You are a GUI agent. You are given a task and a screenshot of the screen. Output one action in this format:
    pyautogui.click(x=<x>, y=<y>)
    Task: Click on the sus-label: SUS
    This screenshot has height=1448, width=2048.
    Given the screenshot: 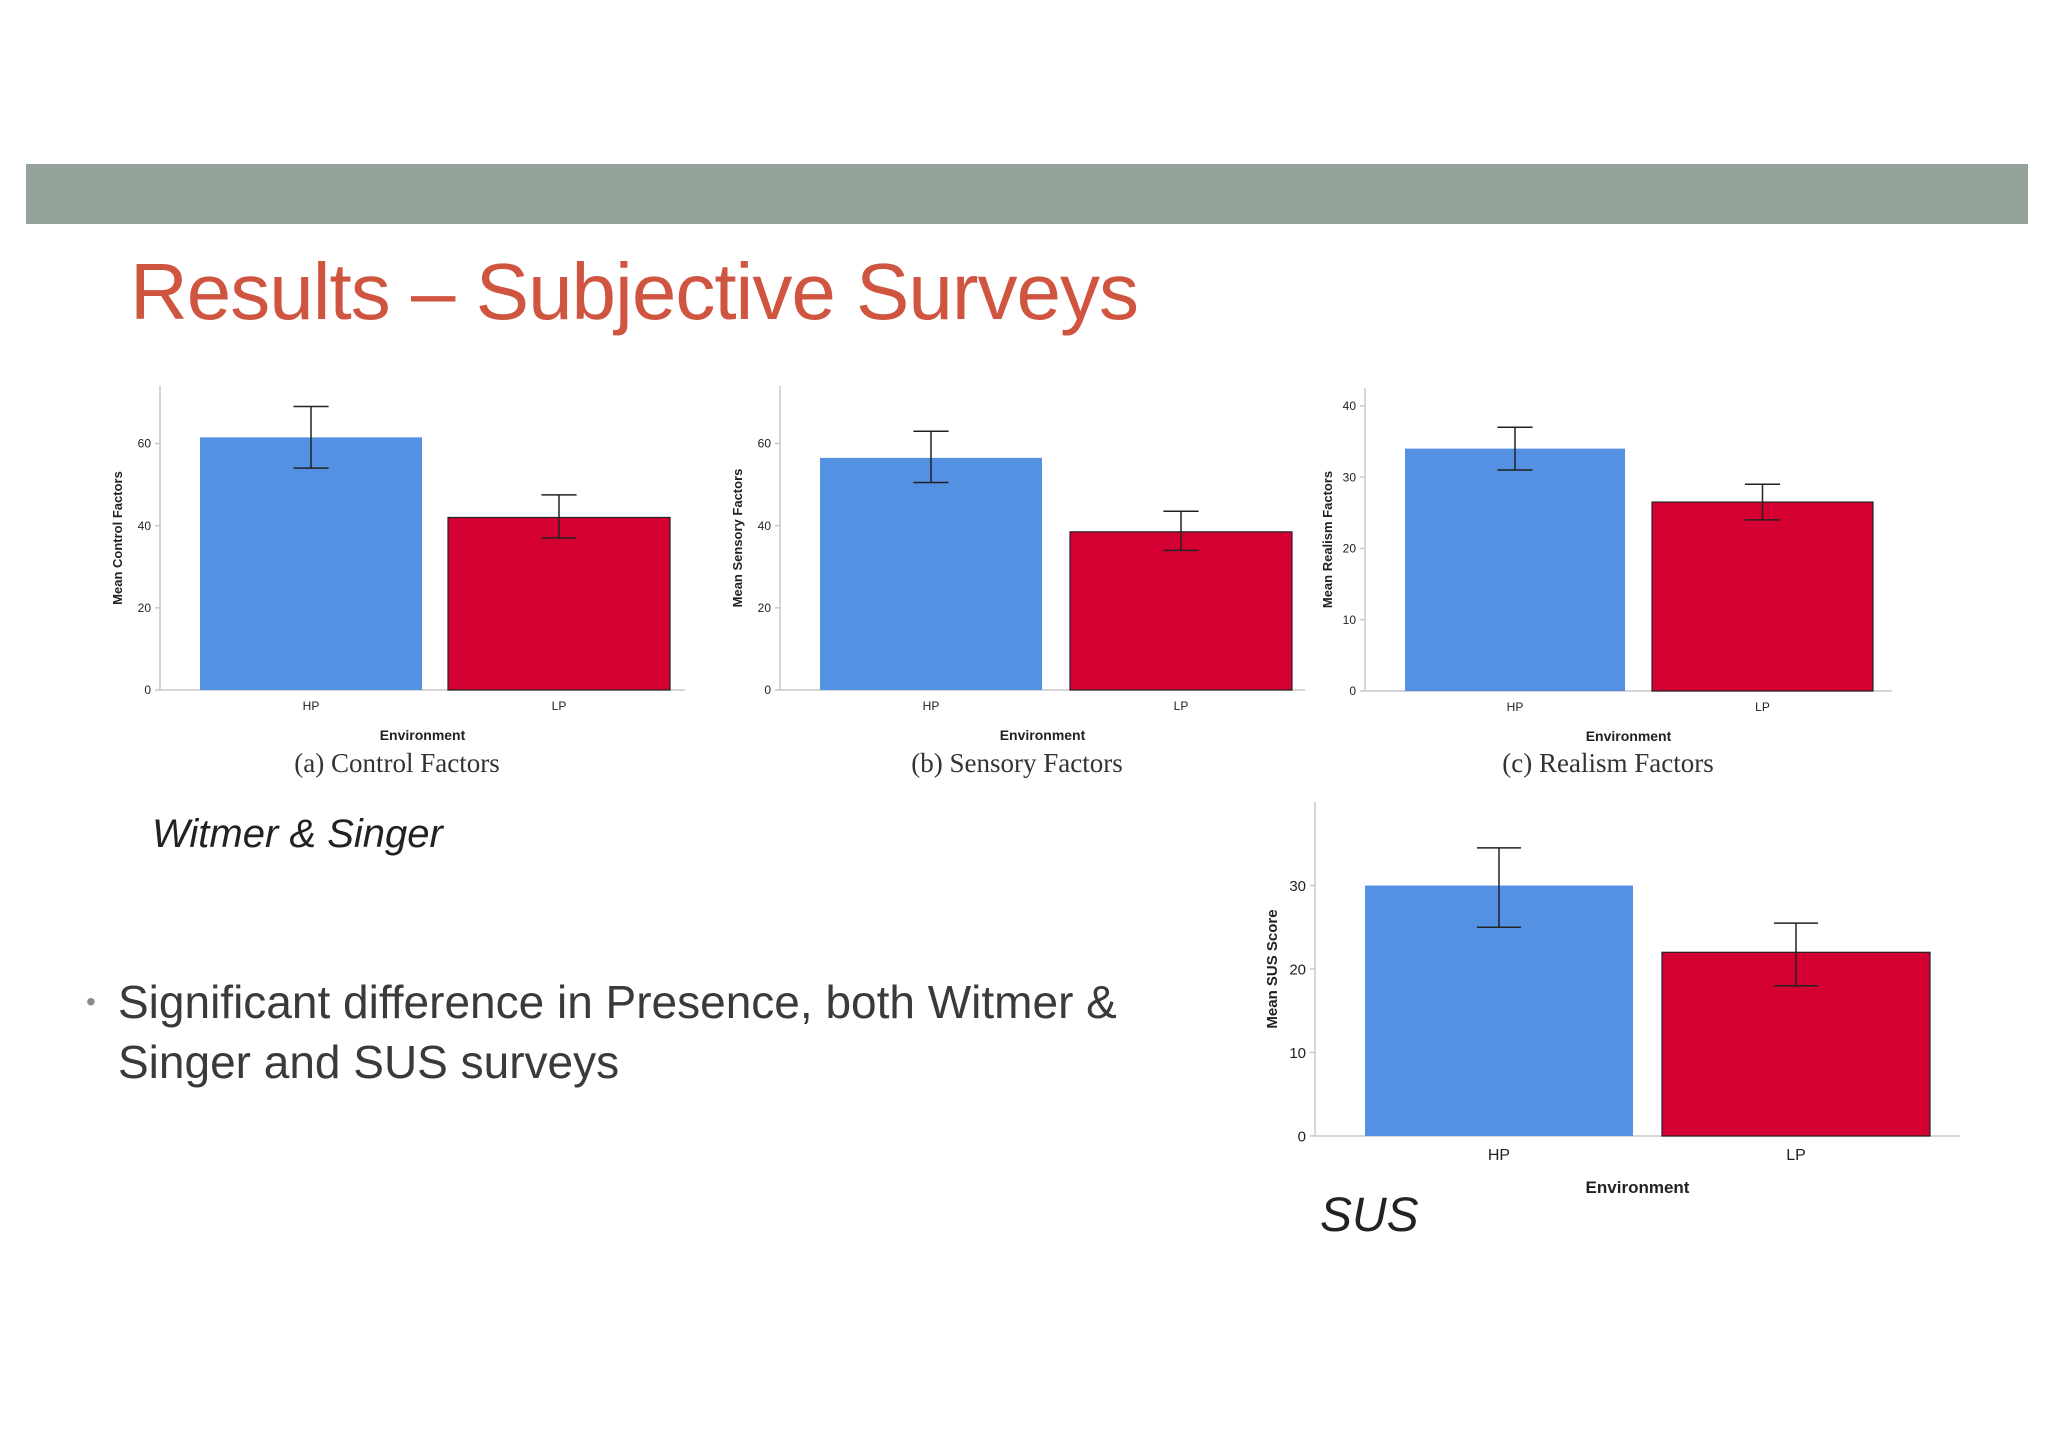 What is the action you would take?
    pyautogui.click(x=1369, y=1215)
    